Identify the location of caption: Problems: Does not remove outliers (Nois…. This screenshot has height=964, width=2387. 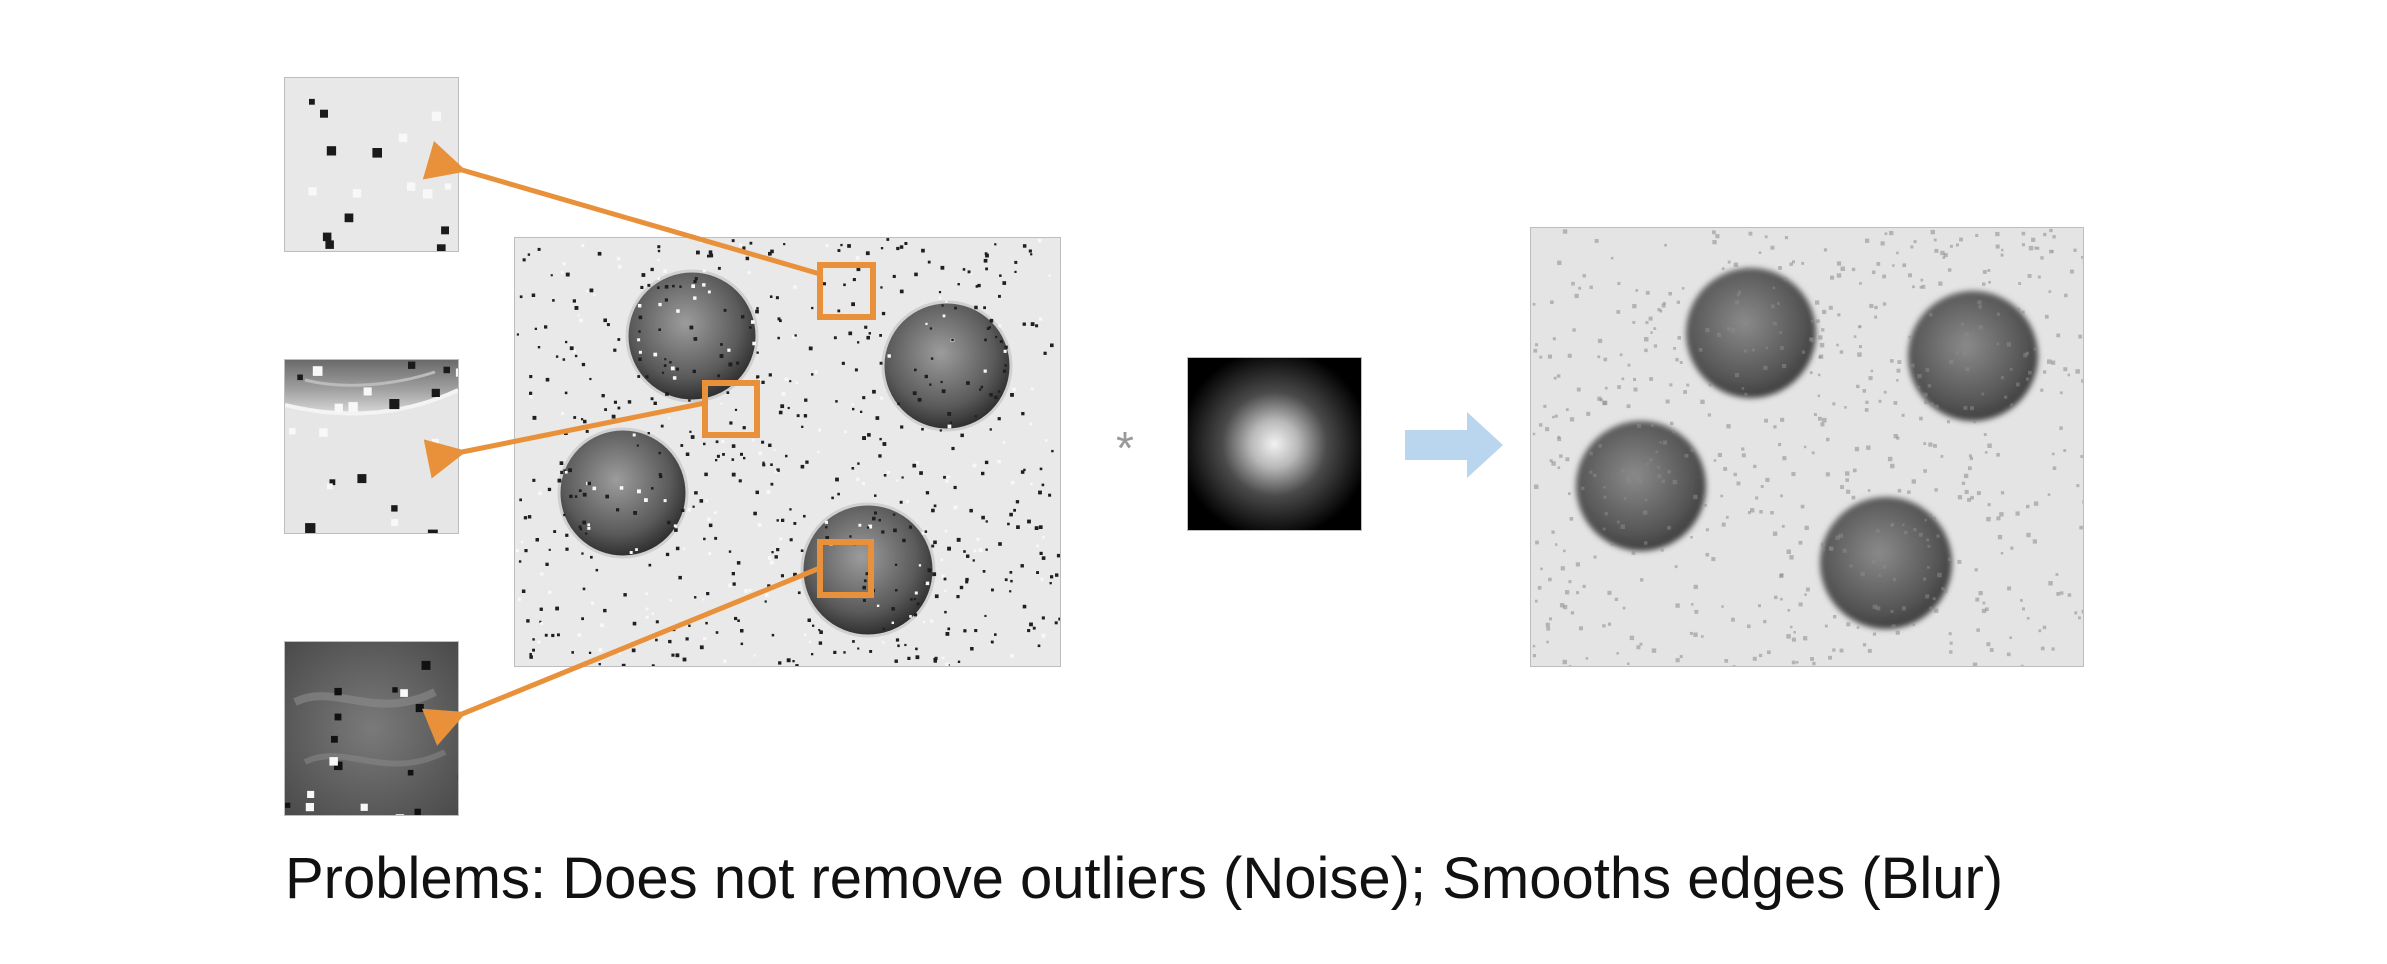
(1144, 878).